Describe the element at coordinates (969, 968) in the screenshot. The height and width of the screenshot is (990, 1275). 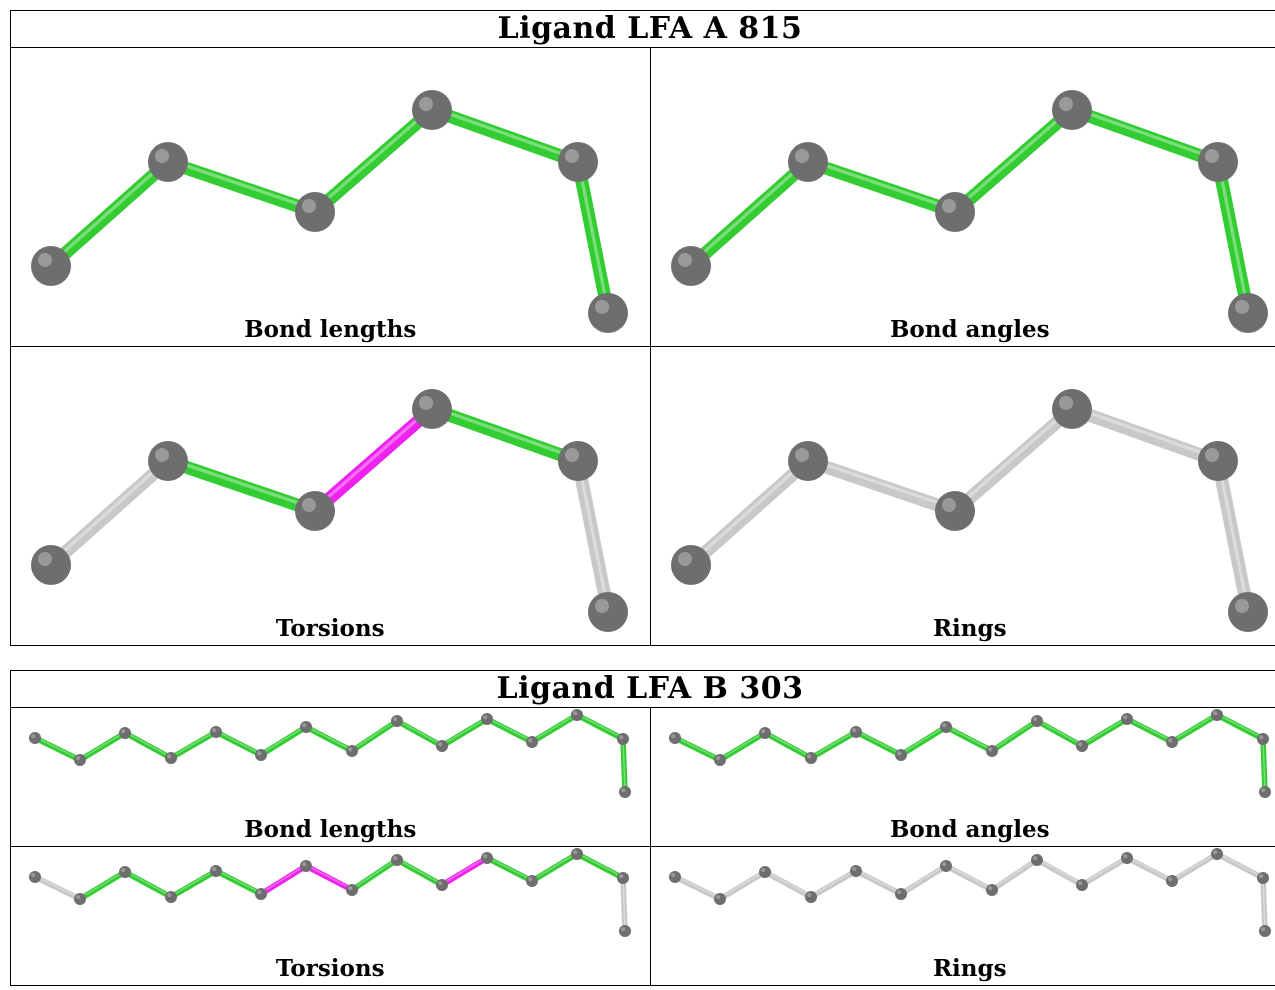
I see `ligand-b-rings-caption: Rings` at that location.